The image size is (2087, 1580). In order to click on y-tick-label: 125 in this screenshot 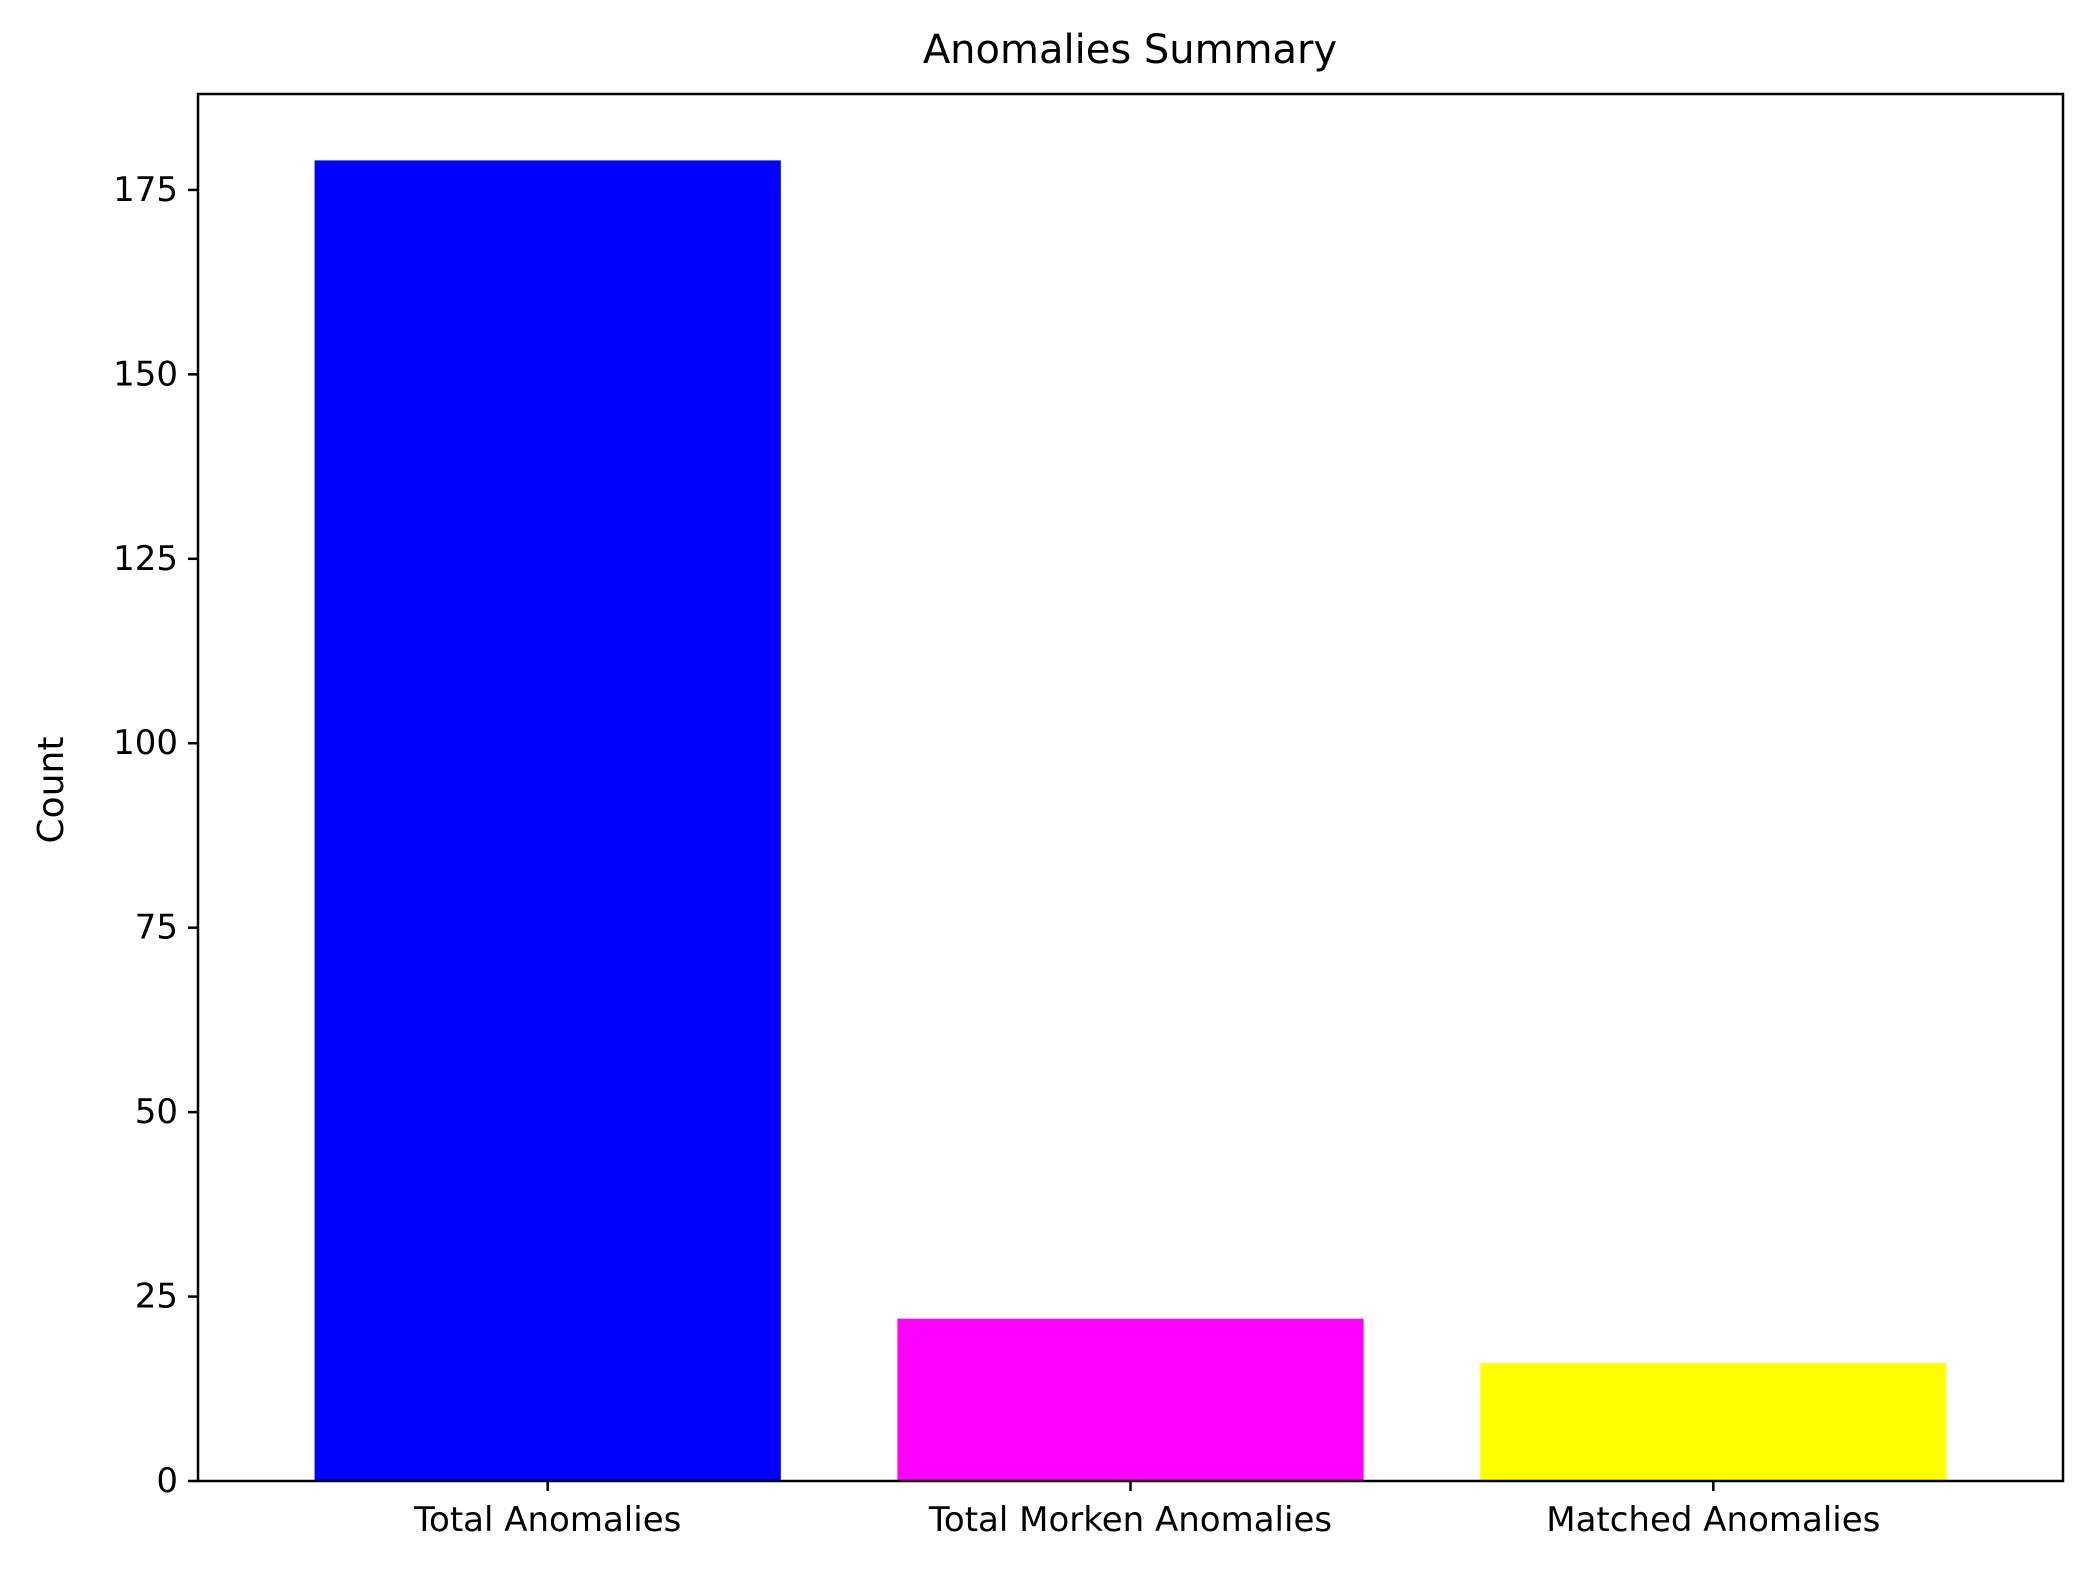, I will do `click(145, 559)`.